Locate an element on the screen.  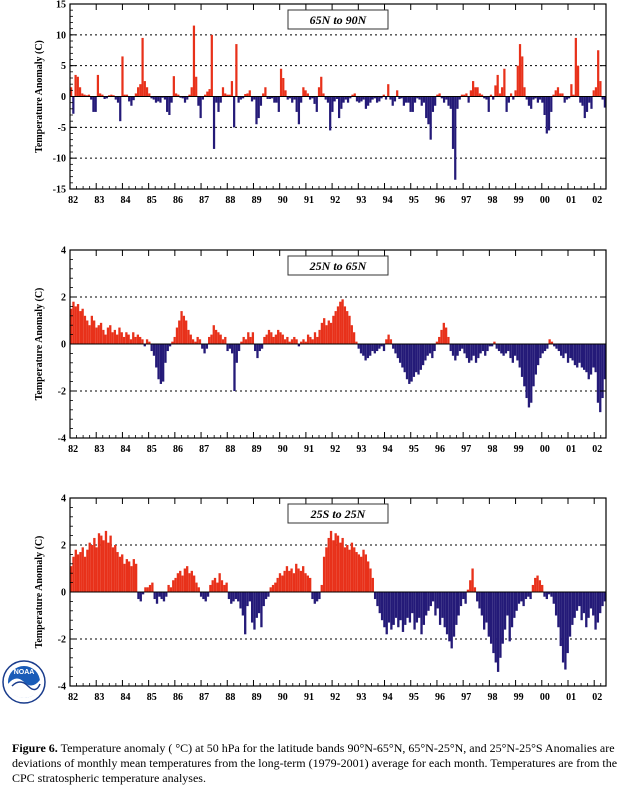
x-tick-label: 98 is located at coordinates (492, 449).